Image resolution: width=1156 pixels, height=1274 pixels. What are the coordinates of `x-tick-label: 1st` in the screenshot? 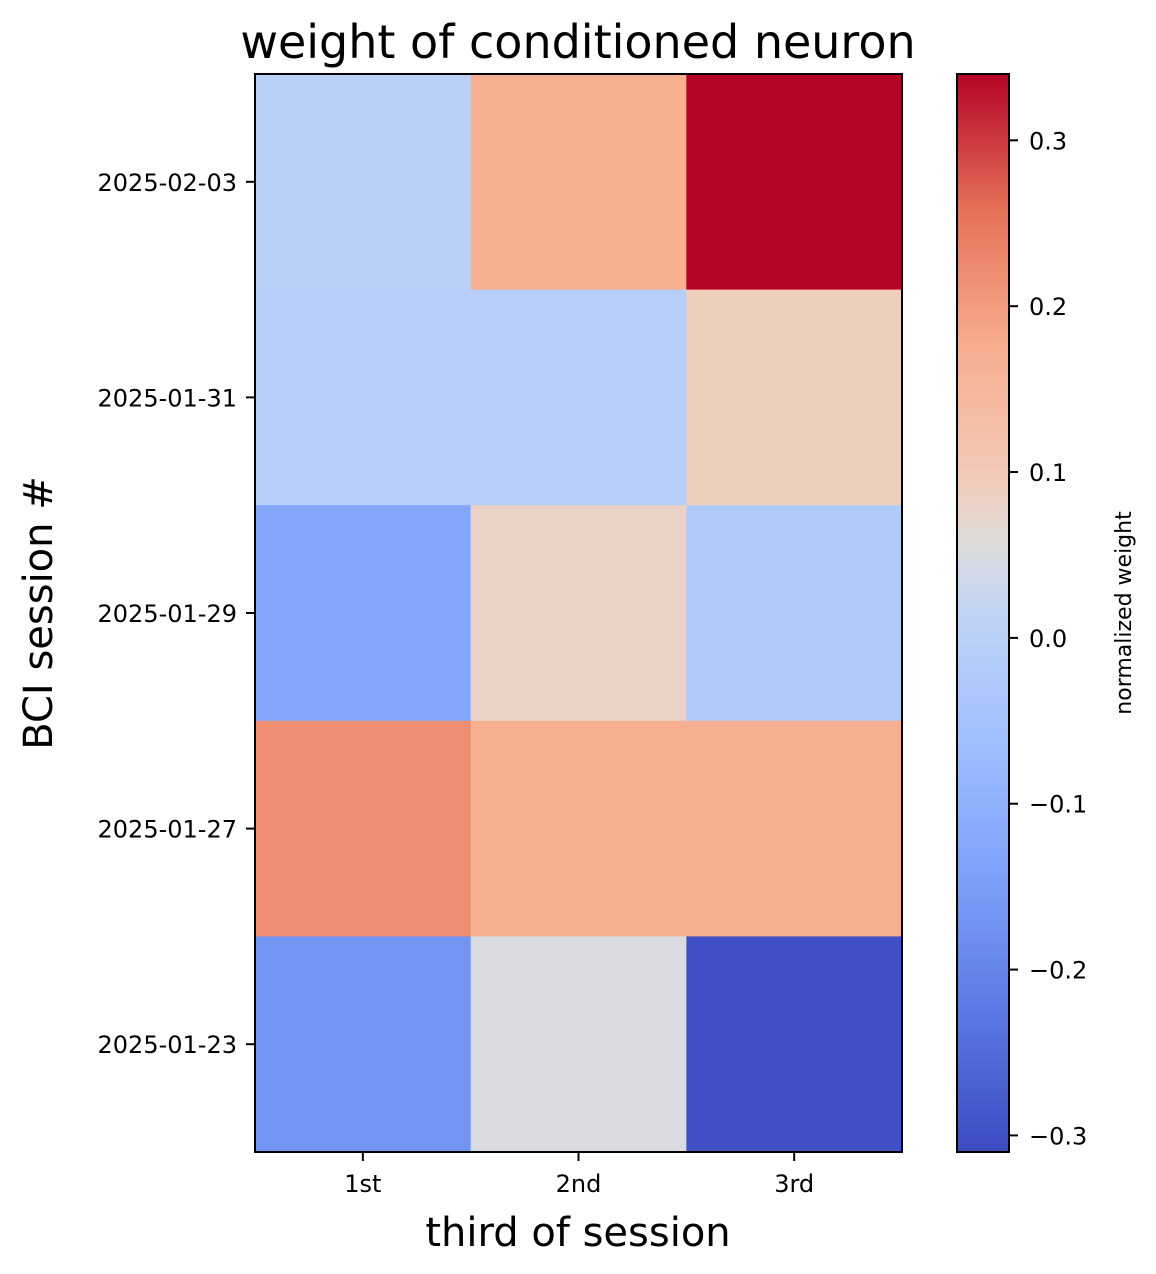 It's located at (362, 1184).